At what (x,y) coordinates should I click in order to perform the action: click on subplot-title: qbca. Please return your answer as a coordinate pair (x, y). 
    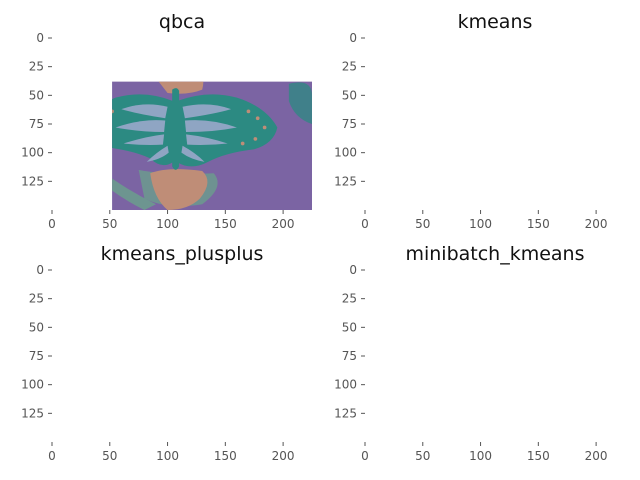
    Looking at the image, I should click on (182, 22).